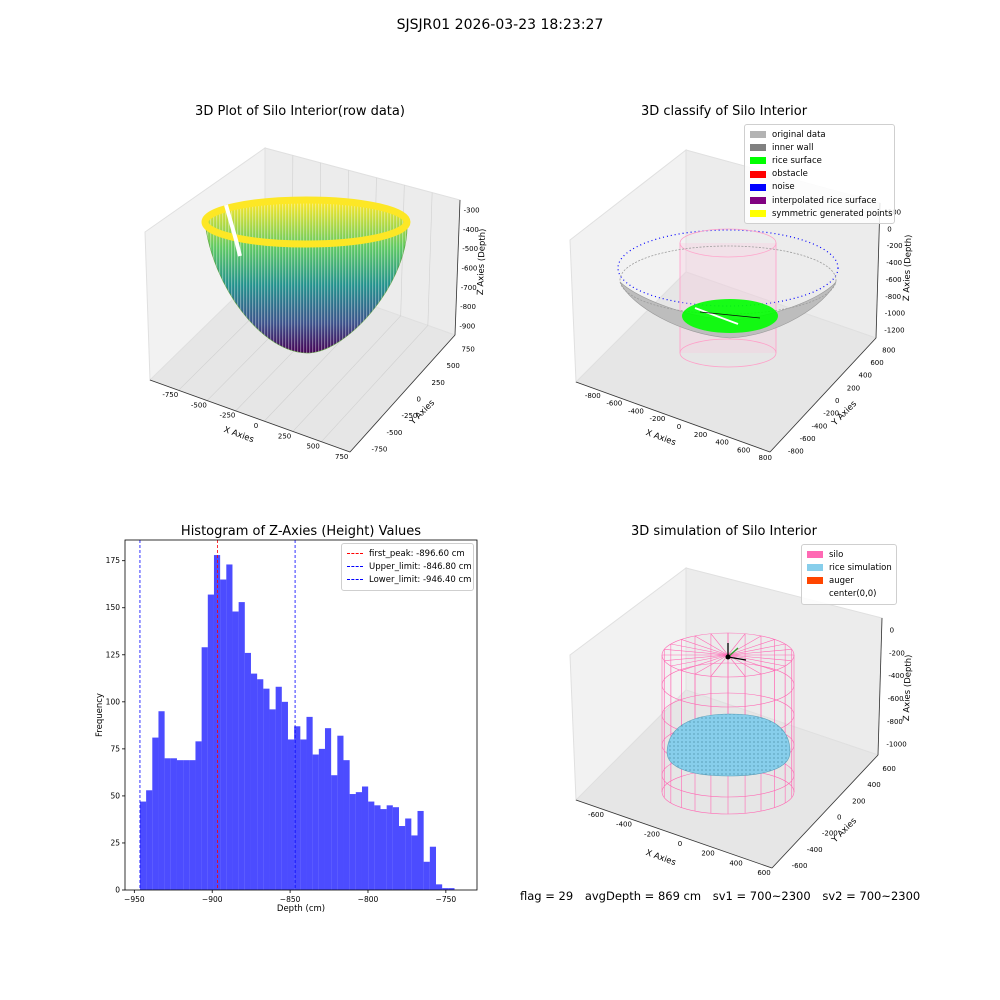  What do you see at coordinates (368, 899) in the screenshot?
I see `histogram-x-tick-label: −800` at bounding box center [368, 899].